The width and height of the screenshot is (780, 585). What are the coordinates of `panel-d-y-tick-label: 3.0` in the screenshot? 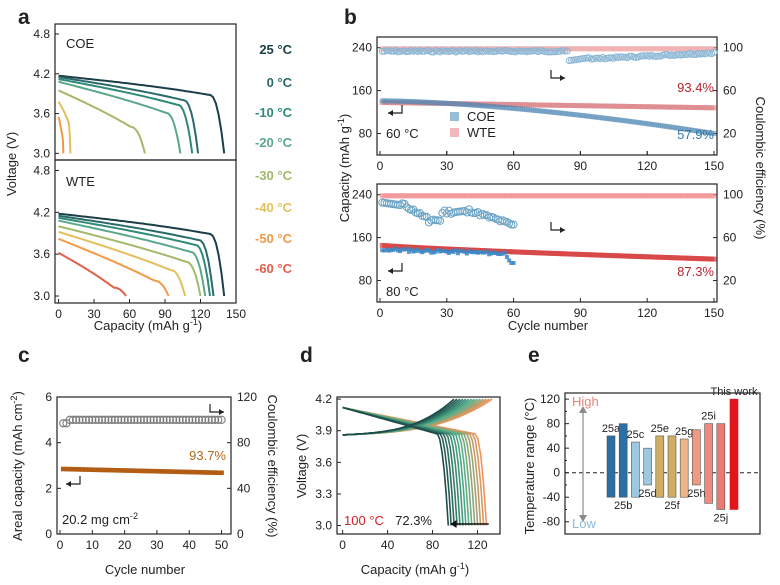 It's located at (323, 526).